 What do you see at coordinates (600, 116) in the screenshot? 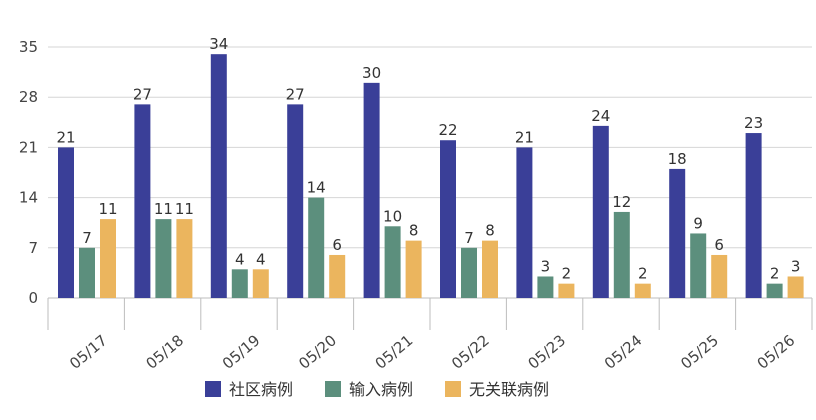
I see `data-label: 24` at bounding box center [600, 116].